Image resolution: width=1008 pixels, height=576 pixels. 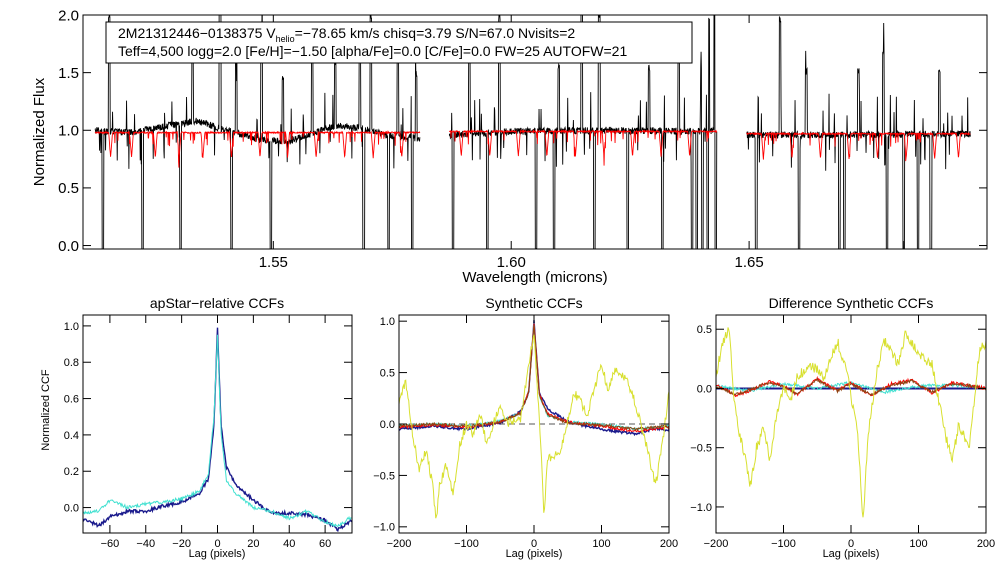 I want to click on x-axis-label: Wavelength (microns), so click(x=534, y=277).